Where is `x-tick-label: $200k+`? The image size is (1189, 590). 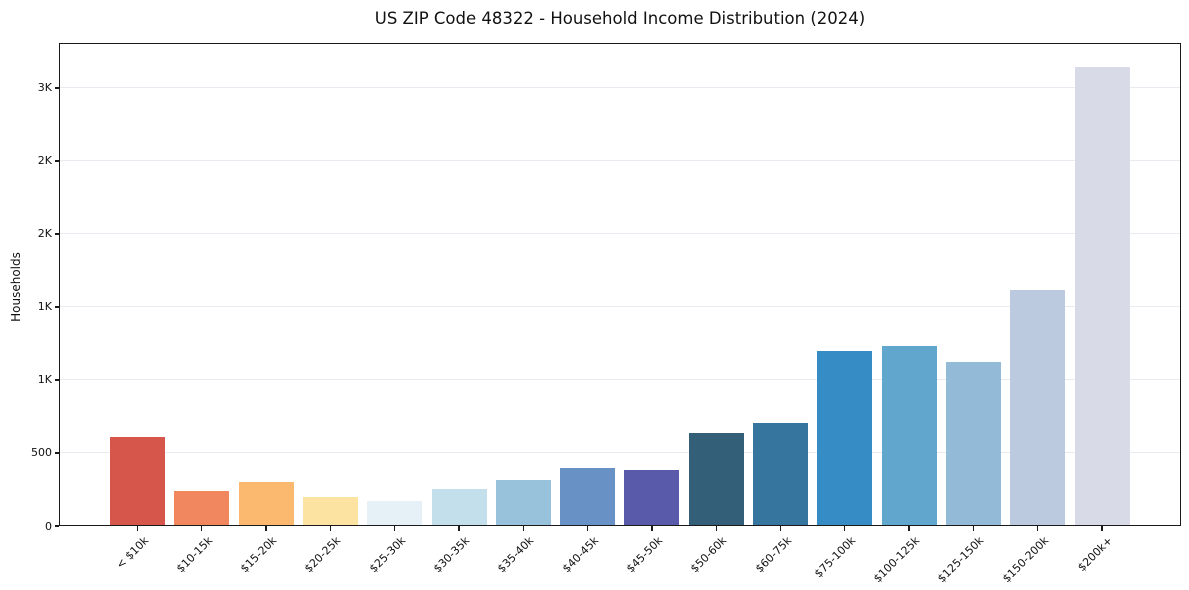
x-tick-label: $200k+ is located at coordinates (1095, 554).